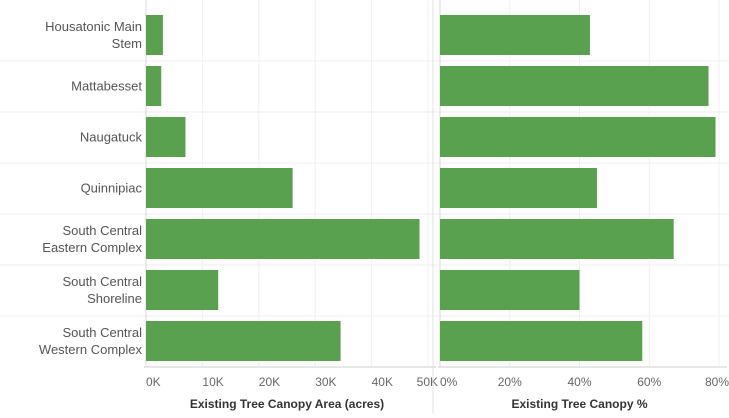 Image resolution: width=729 pixels, height=418 pixels. What do you see at coordinates (510, 382) in the screenshot?
I see `x-tick-label-percent: 20%` at bounding box center [510, 382].